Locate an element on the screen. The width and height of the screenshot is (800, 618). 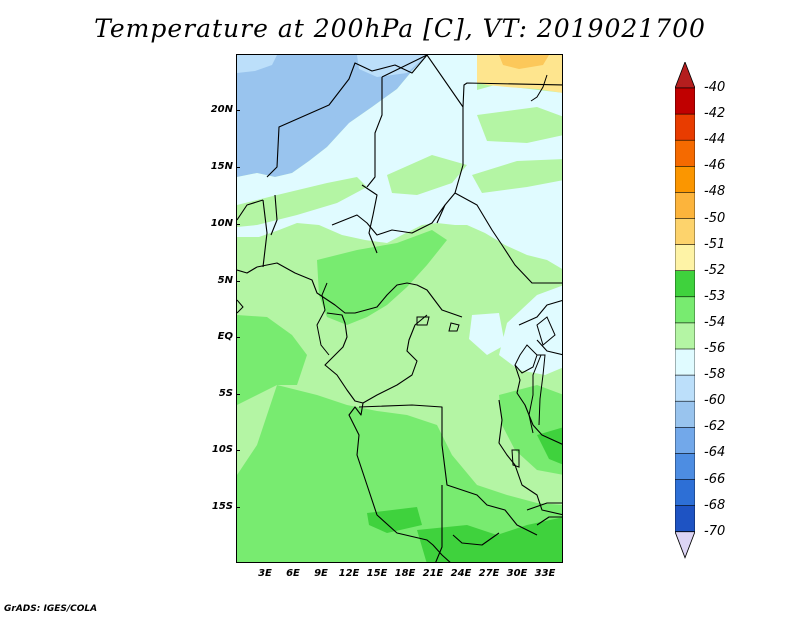
lon-label-18e: 18E is located at coordinates (405, 573).